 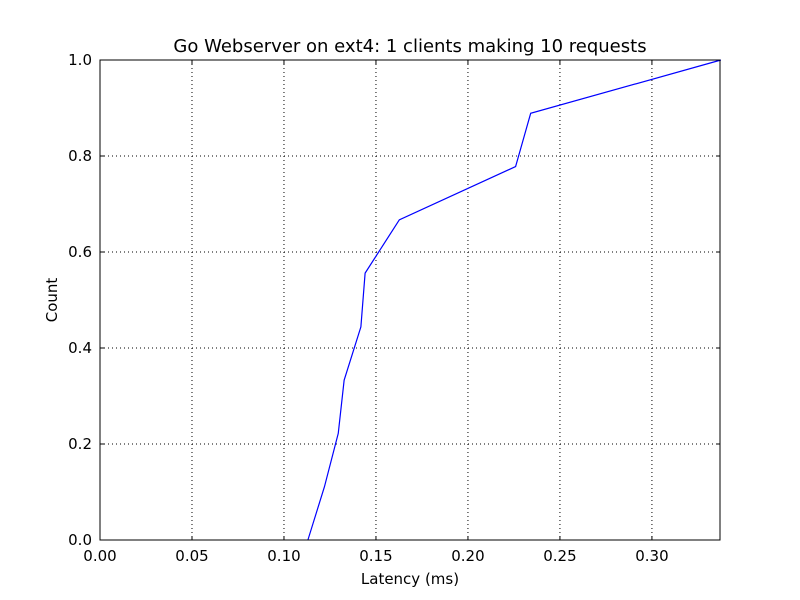 What do you see at coordinates (80, 60) in the screenshot?
I see `y-tick-label: 1.0` at bounding box center [80, 60].